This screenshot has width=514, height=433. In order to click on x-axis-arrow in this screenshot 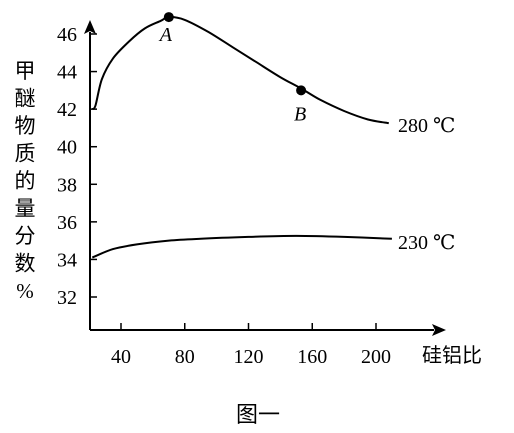, I will do `click(439, 330)`.